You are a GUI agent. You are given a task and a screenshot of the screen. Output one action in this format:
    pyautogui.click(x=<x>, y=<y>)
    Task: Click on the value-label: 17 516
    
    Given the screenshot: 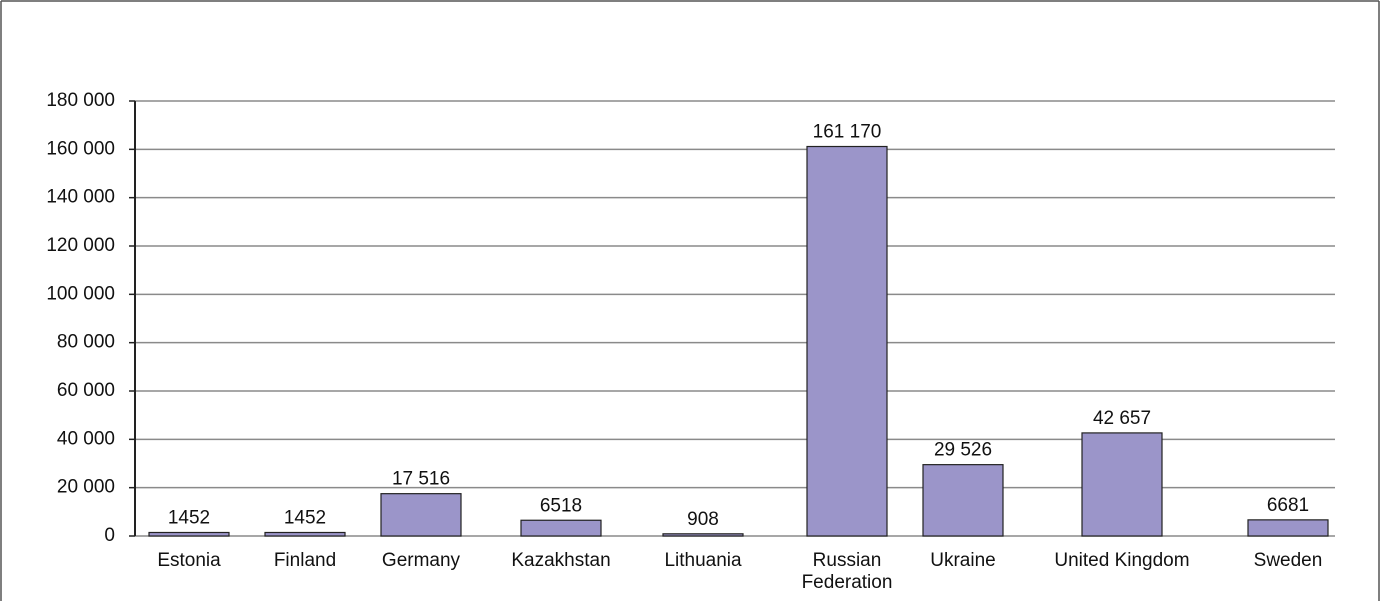 What is the action you would take?
    pyautogui.click(x=421, y=479)
    